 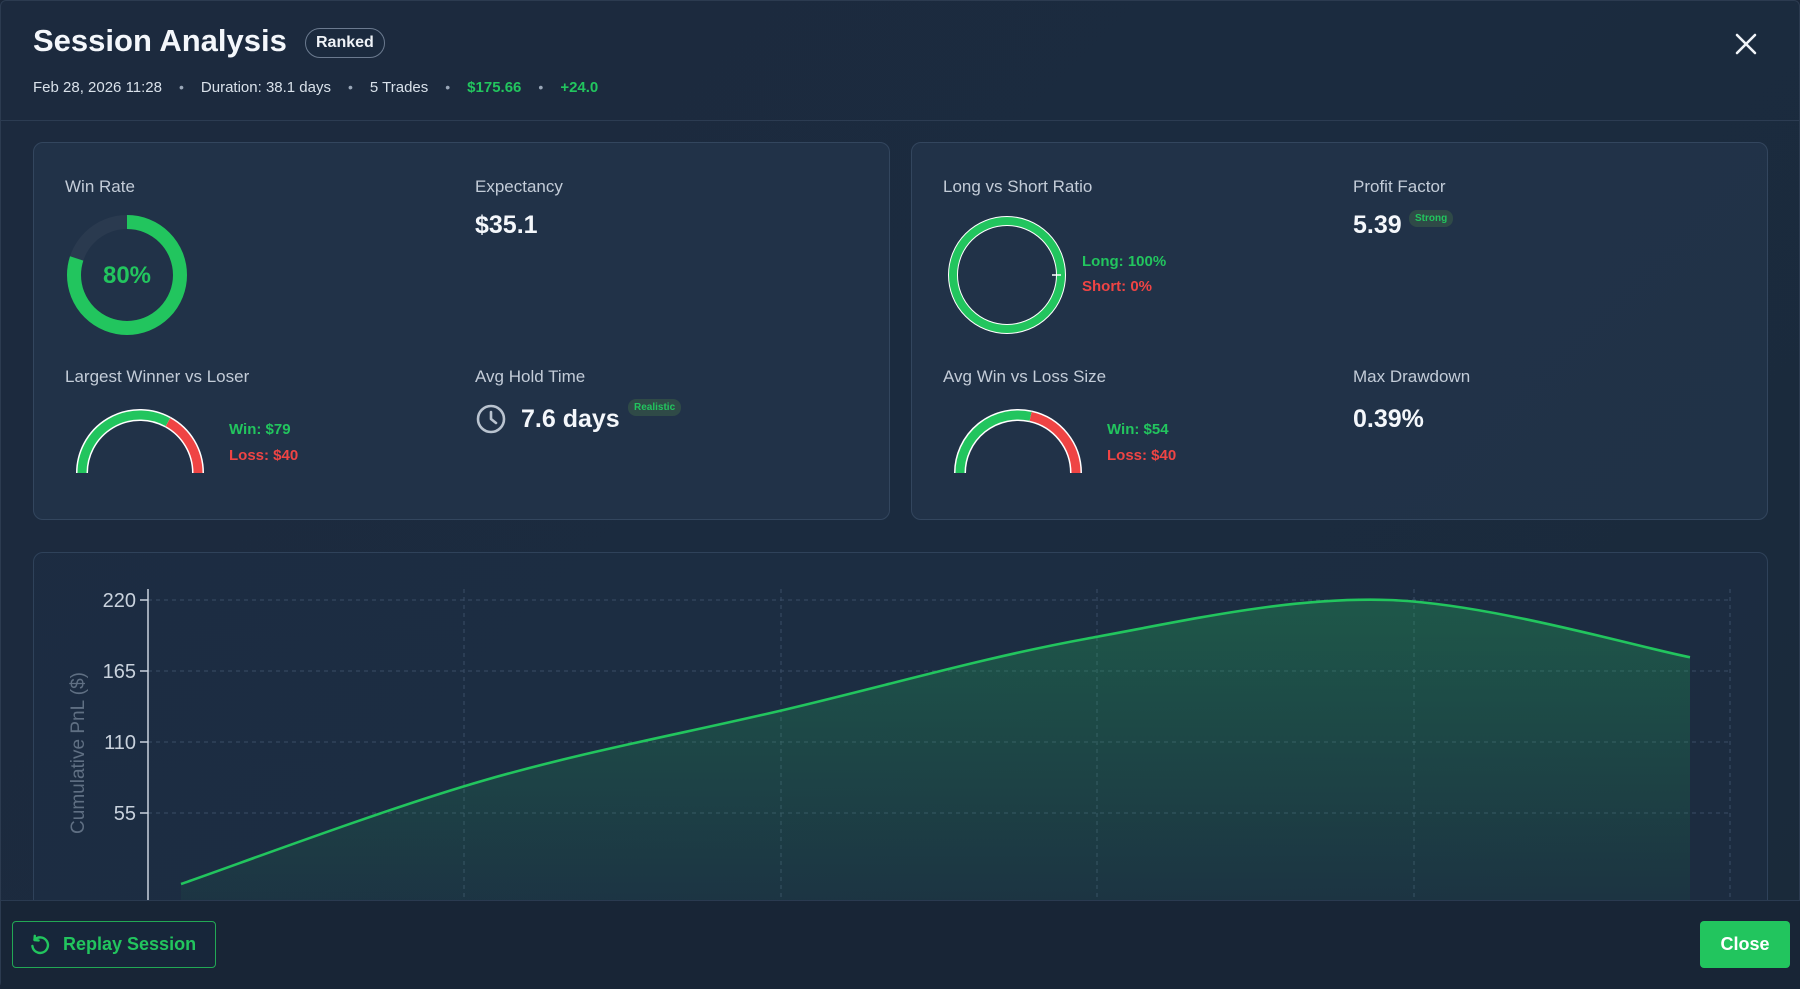 I want to click on y-axis-label: Cumulative PnL ($), so click(x=78, y=753).